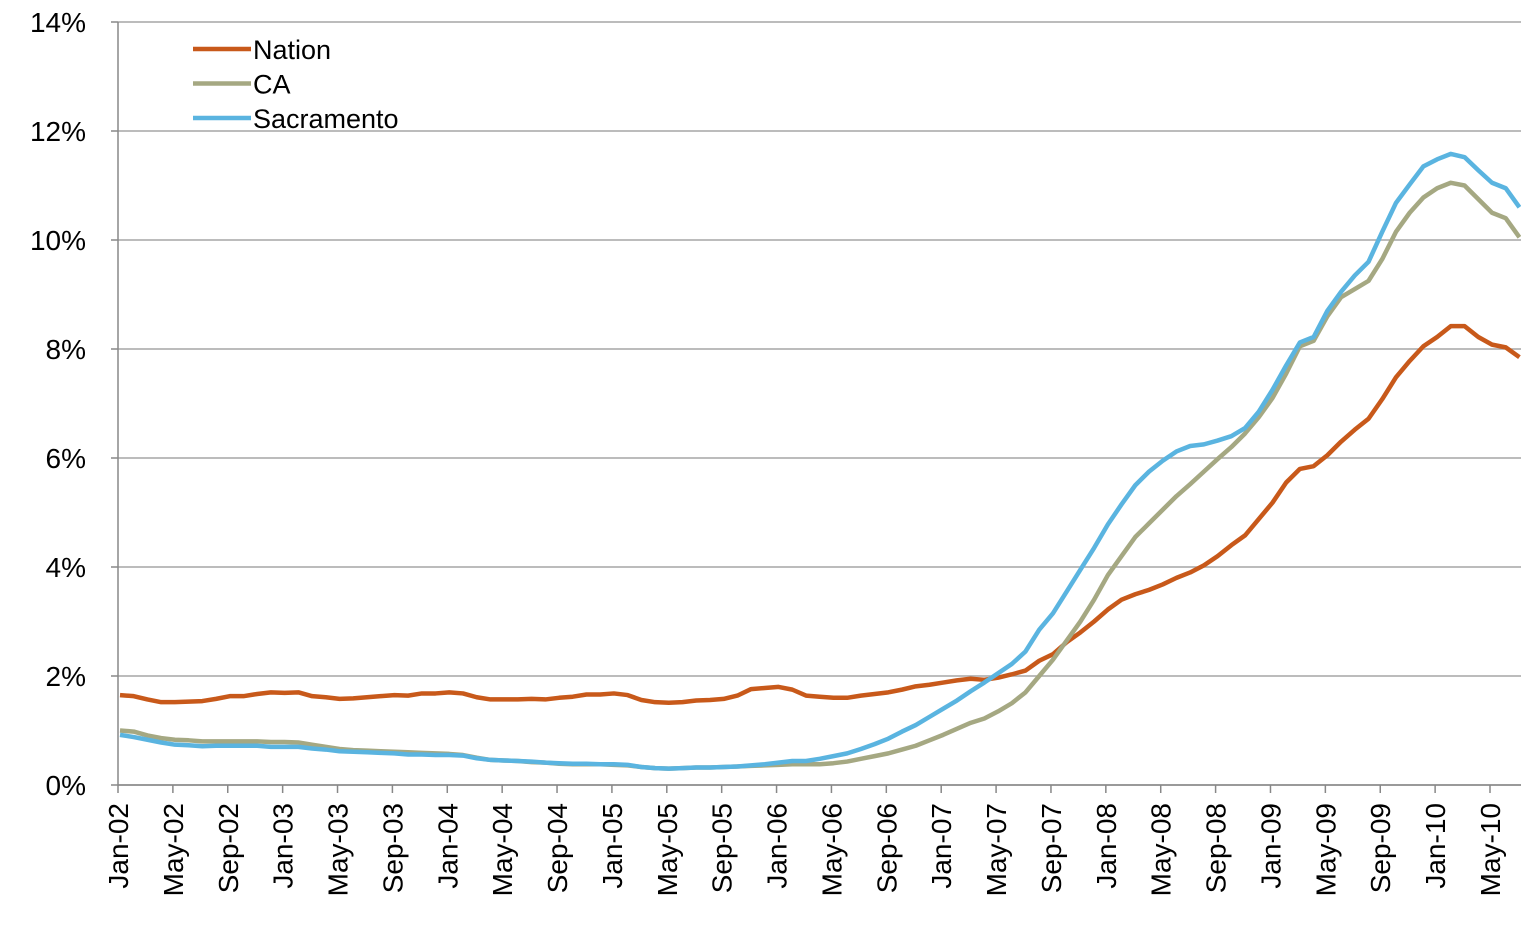 The image size is (1521, 947). Describe the element at coordinates (502, 849) in the screenshot. I see `x-tick-label: May-04` at that location.